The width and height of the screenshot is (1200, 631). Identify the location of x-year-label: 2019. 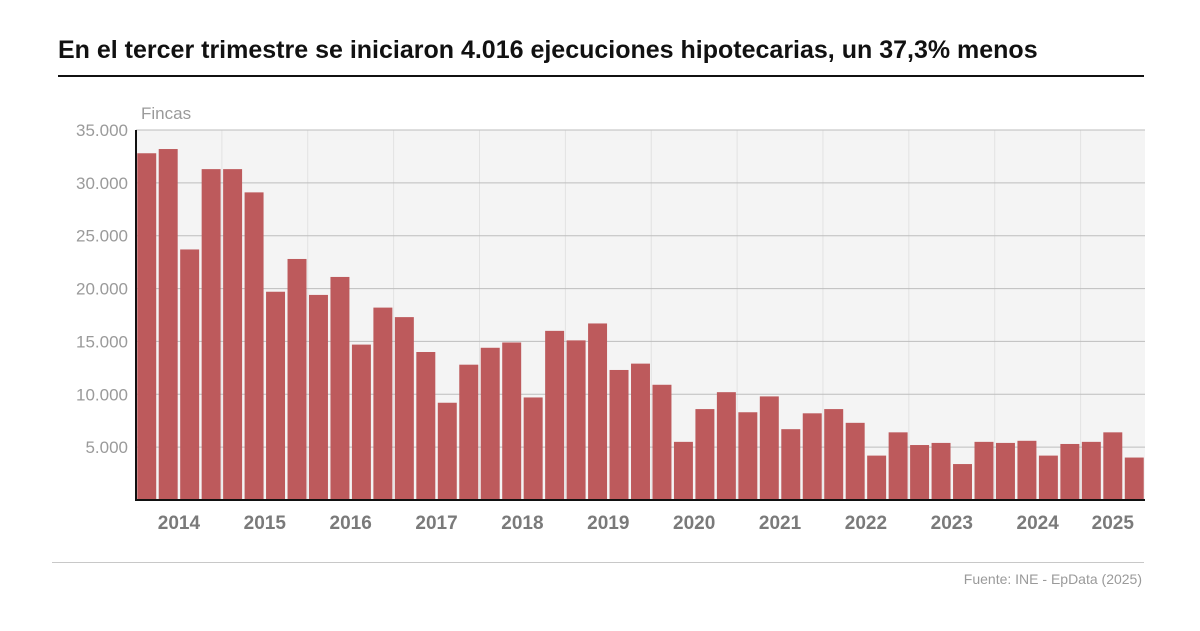
(608, 523).